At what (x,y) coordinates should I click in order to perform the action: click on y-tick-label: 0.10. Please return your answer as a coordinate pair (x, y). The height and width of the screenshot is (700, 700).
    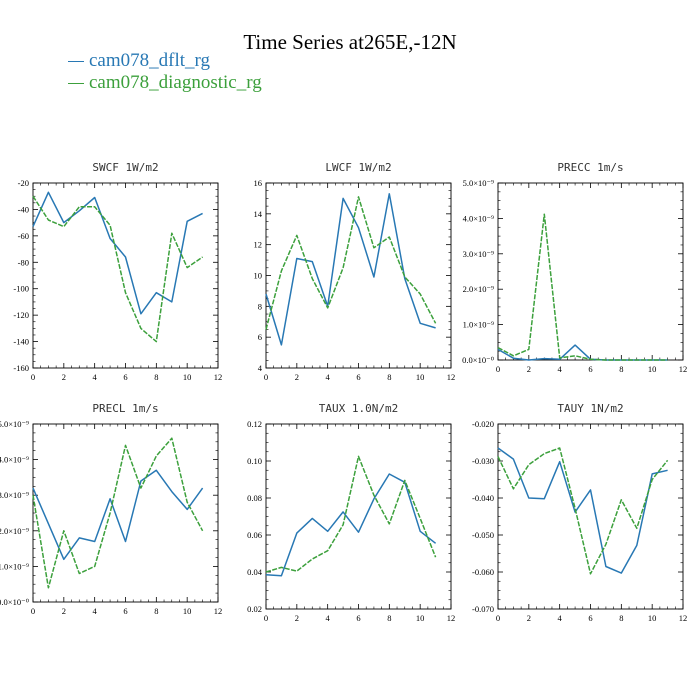
    Looking at the image, I should click on (254, 461).